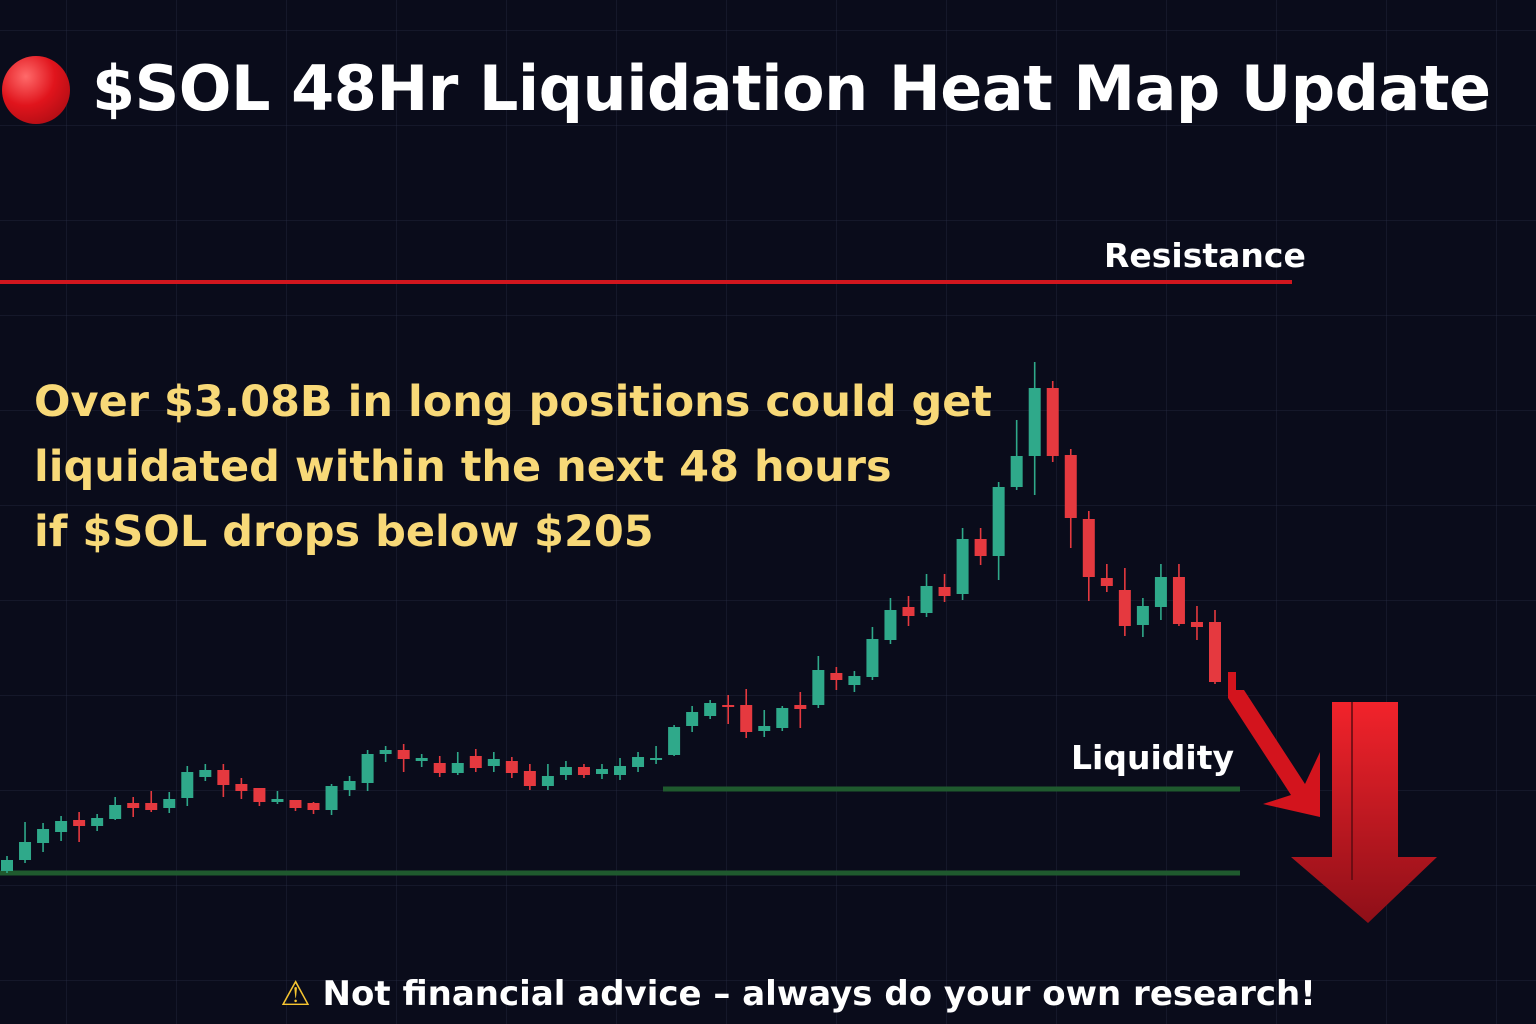  What do you see at coordinates (463, 467) in the screenshot?
I see `message-line: liquidated within the next 48 hours` at bounding box center [463, 467].